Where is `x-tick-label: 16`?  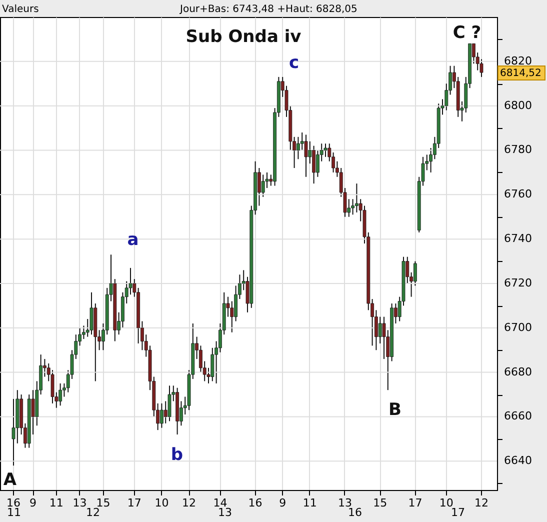
x-tick-label: 16 is located at coordinates (255, 503).